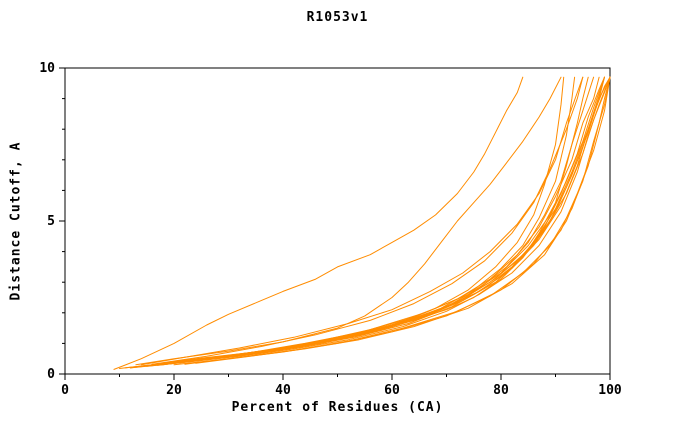  What do you see at coordinates (47, 68) in the screenshot?
I see `y-tick-label: 10` at bounding box center [47, 68].